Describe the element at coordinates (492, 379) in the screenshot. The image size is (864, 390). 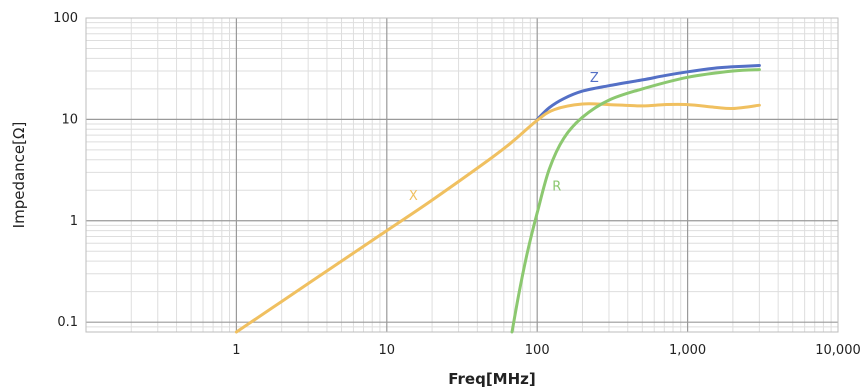
I see `x-axis-title: Freq[MHz]` at that location.